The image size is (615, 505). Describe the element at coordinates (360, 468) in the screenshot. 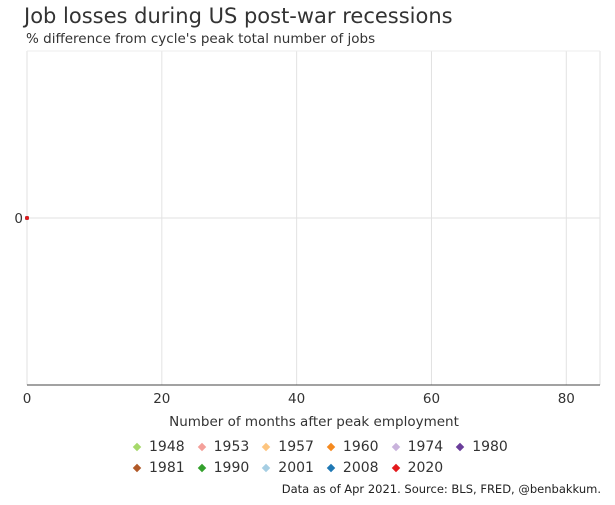

I see `legend-label: 2008` at that location.